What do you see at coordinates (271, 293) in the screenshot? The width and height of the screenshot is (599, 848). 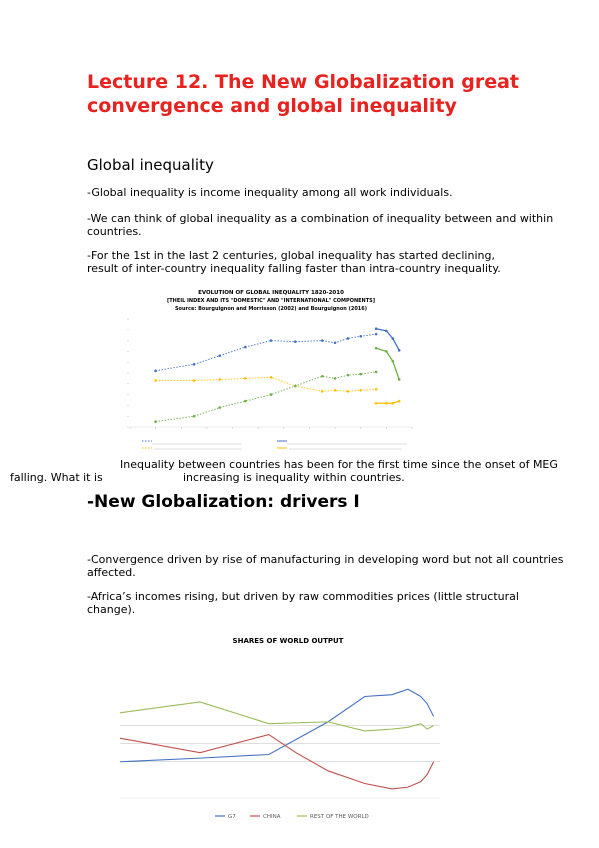 I see `chart1-title: EVOLUTION OF GLOBAL INEQUALITY 1820-2010` at bounding box center [271, 293].